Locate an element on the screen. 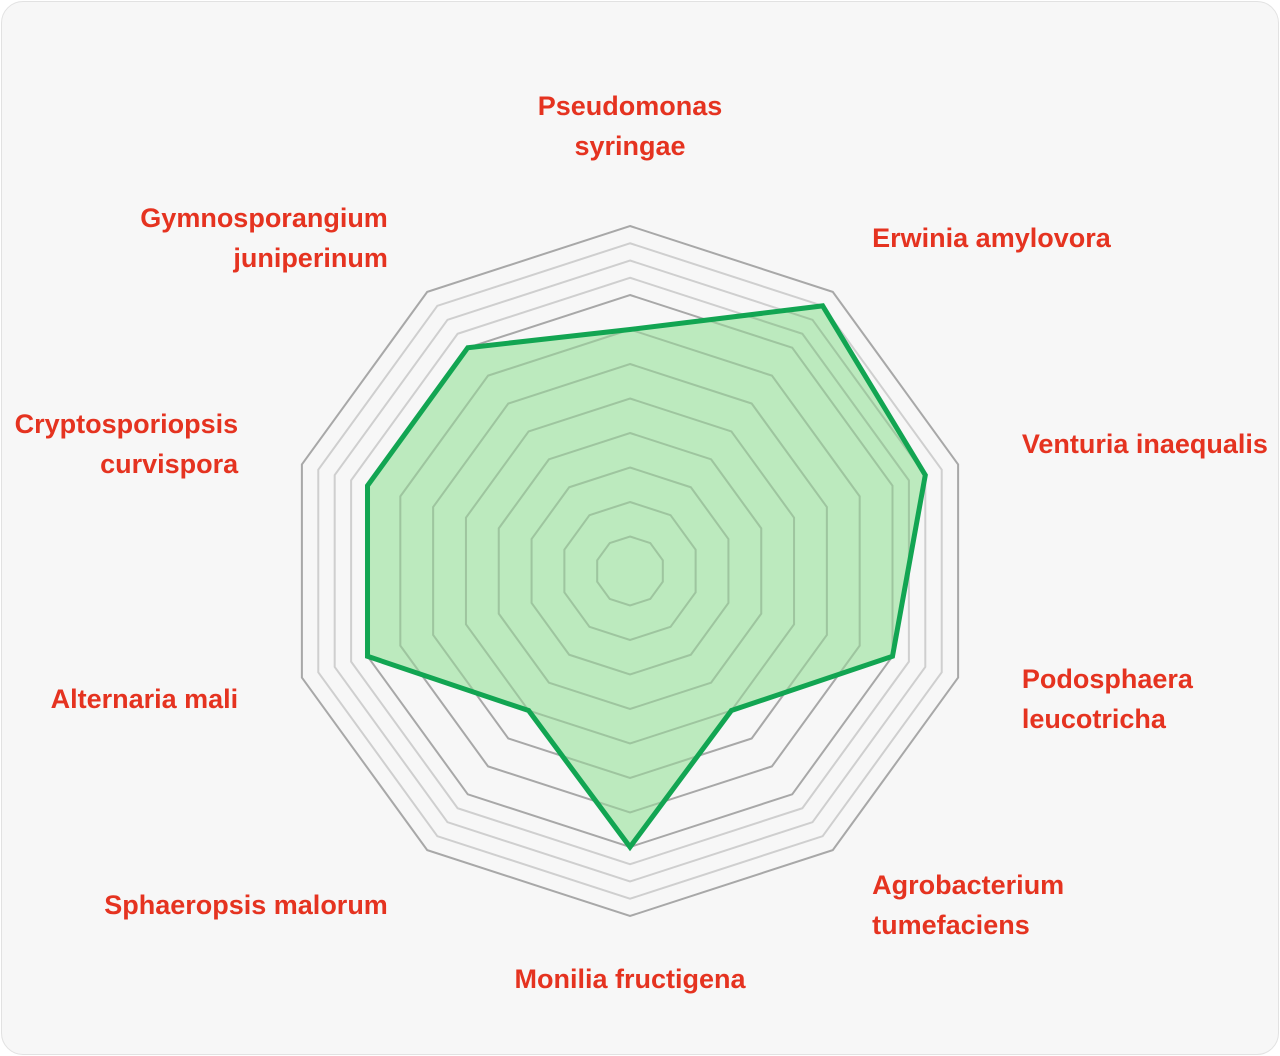  axis-label: Agrobacterium tumefaciens is located at coordinates (968, 905).